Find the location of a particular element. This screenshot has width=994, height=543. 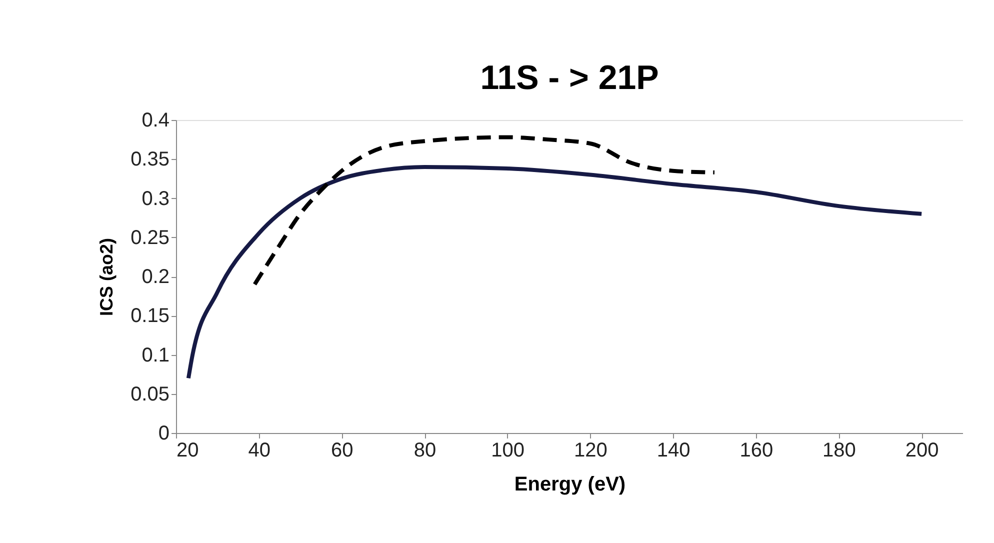

x-tick-label: 40 is located at coordinates (259, 451).